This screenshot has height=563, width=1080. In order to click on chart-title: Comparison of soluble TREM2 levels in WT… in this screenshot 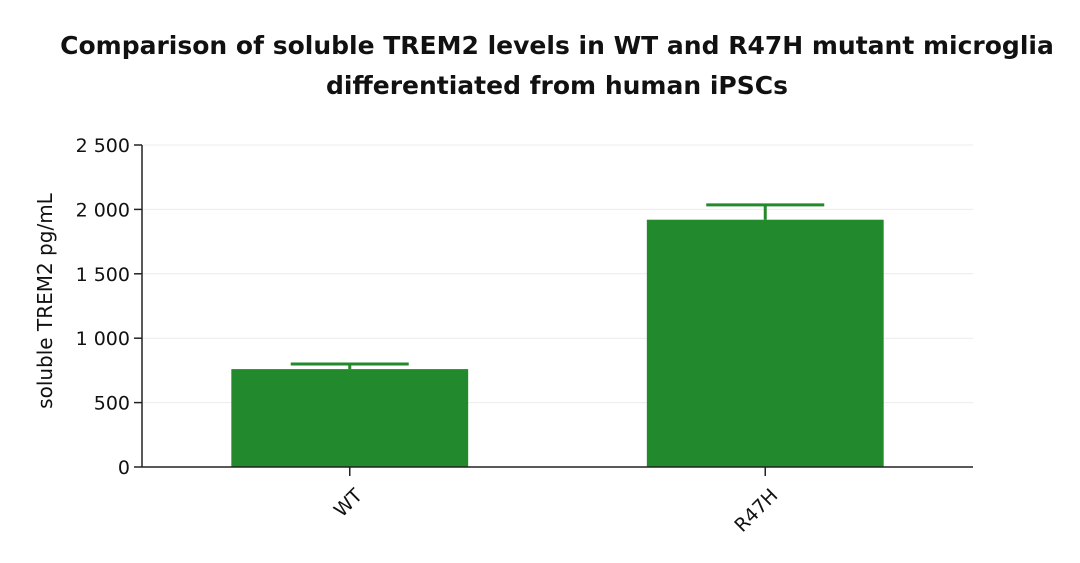, I will do `click(540, 66)`.